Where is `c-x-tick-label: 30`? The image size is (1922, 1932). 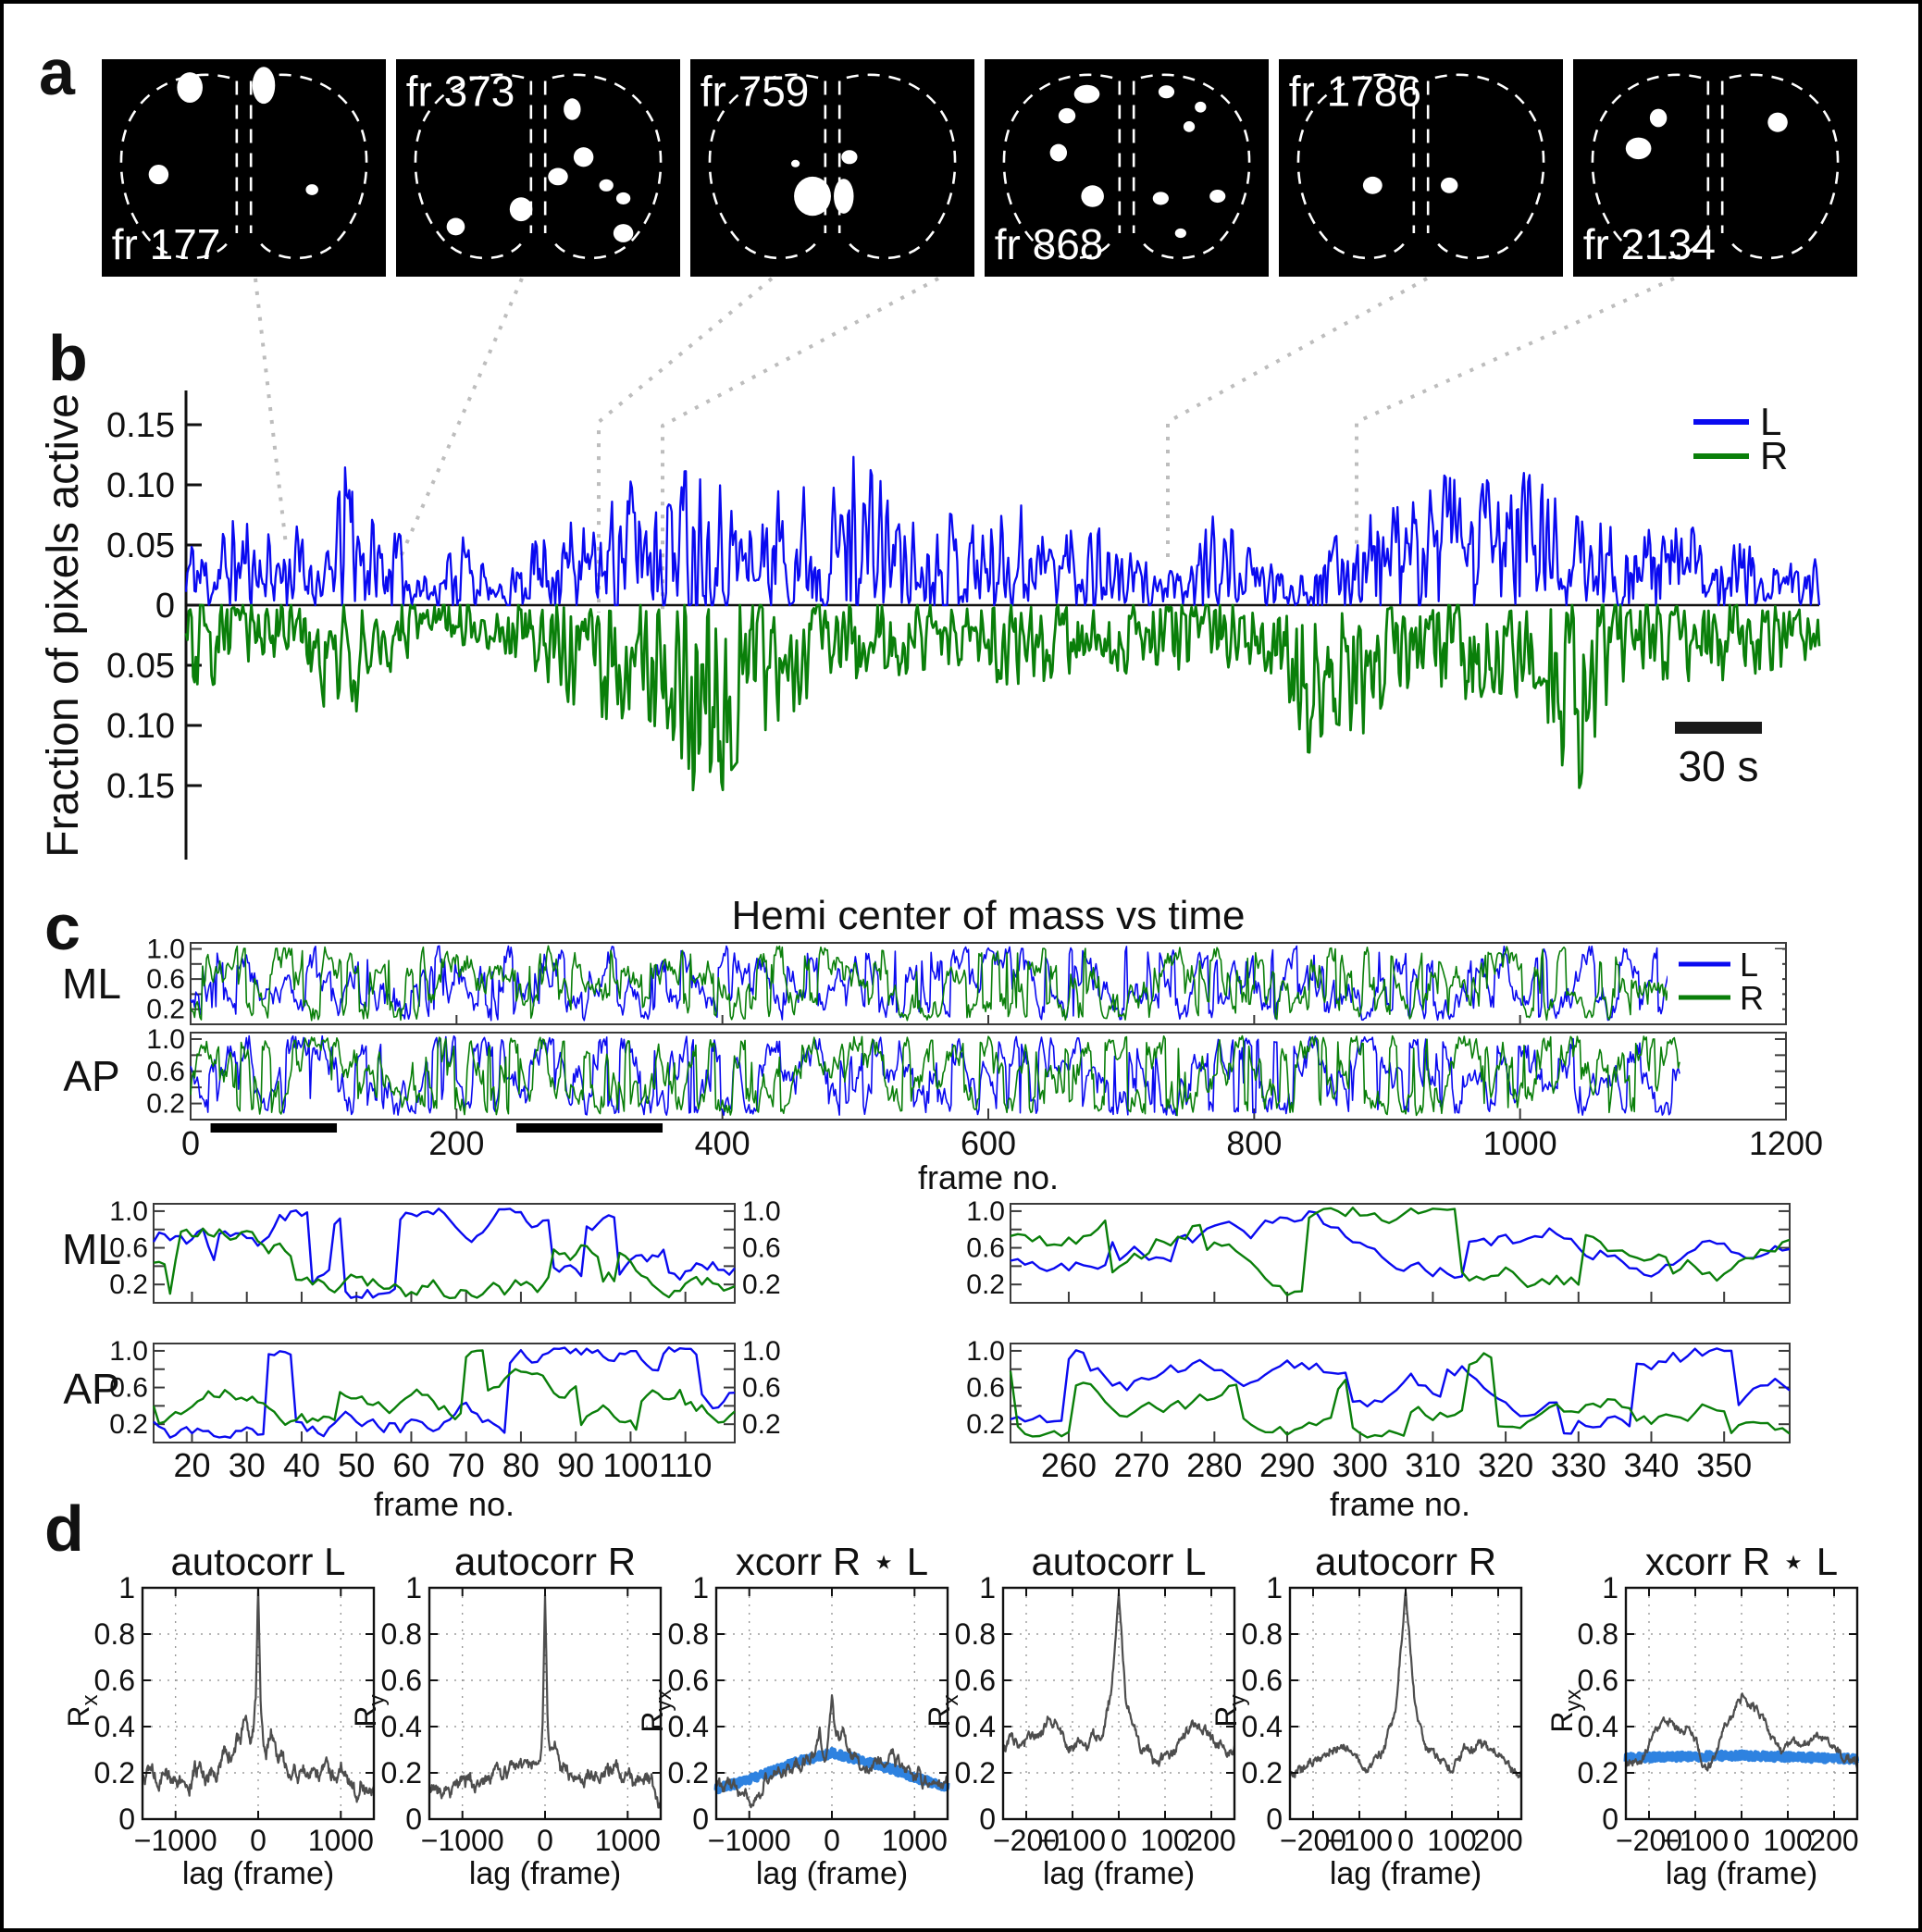 c-x-tick-label: 30 is located at coordinates (247, 1465).